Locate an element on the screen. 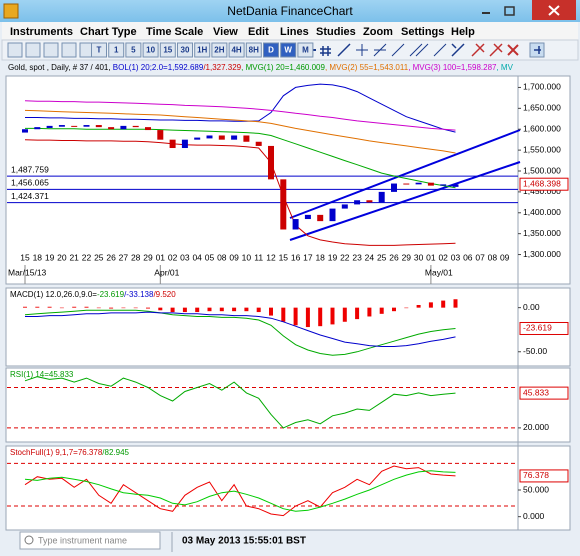 The image size is (580, 556). instrument-search is located at coordinates (90, 540).